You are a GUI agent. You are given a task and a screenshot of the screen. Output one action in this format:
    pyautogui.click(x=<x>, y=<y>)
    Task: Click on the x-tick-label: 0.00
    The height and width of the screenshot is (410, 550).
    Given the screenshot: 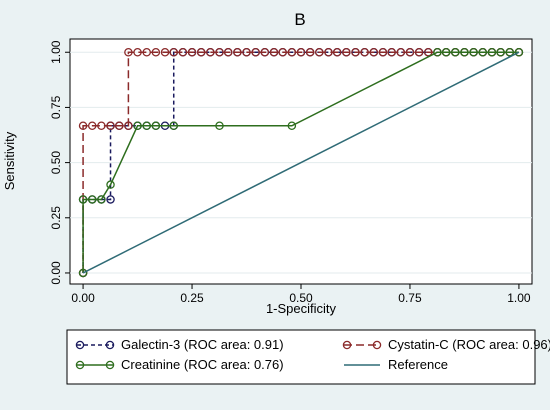 What is the action you would take?
    pyautogui.click(x=83, y=298)
    